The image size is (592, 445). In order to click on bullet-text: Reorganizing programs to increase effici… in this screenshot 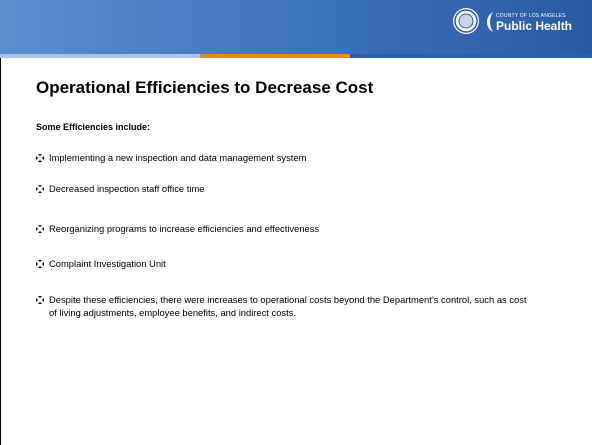, I will do `click(184, 228)`.